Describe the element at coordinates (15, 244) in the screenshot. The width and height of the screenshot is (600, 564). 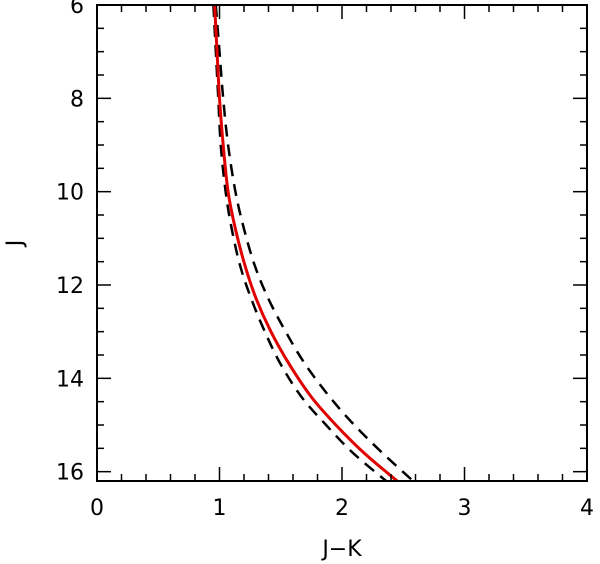
I see `y-axis-title: J` at that location.